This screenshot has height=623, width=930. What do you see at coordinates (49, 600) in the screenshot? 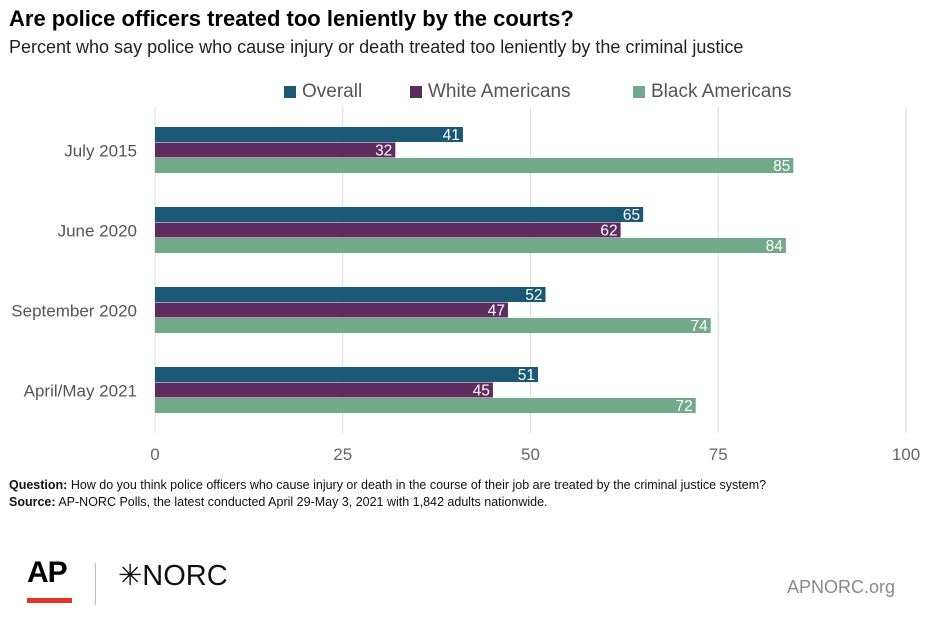
I see `ap-logo-underline` at bounding box center [49, 600].